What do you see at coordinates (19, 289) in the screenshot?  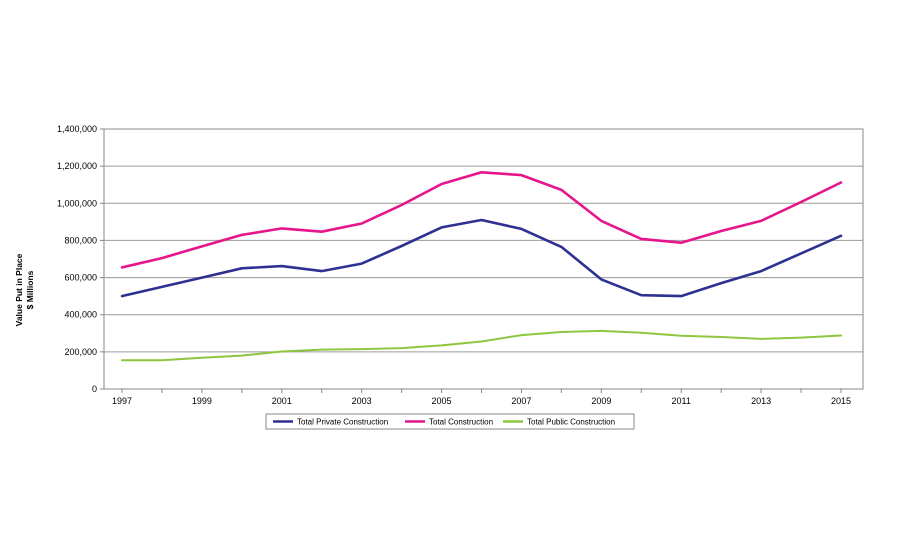 I see `y-axis-label-line-1: Value Put in Place` at bounding box center [19, 289].